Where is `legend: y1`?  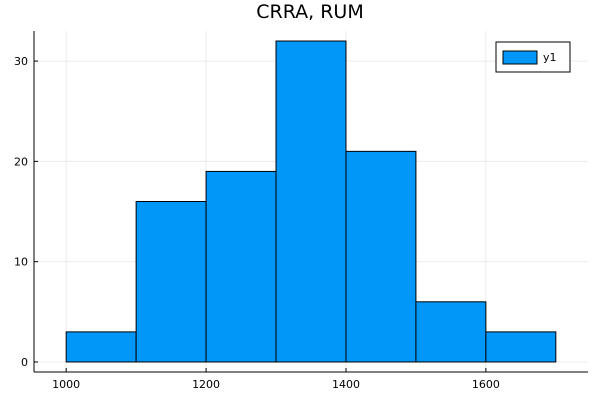
legend: y1 is located at coordinates (533, 57).